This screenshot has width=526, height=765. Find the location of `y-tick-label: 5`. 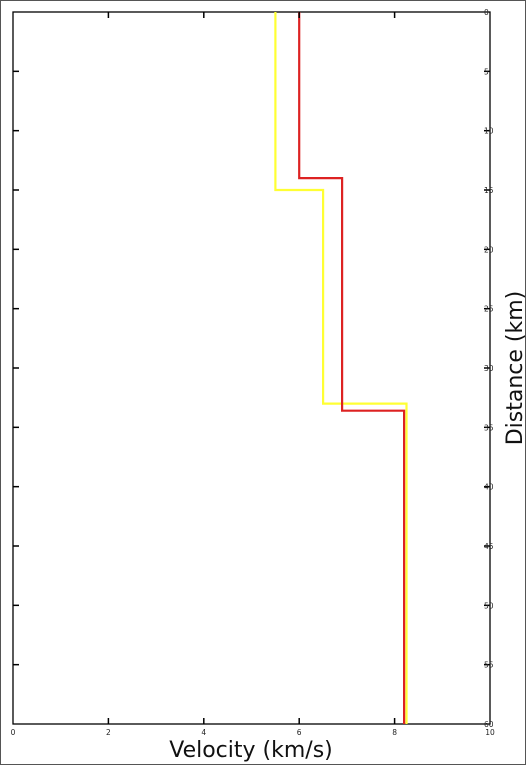

y-tick-label: 5 is located at coordinates (486, 71).